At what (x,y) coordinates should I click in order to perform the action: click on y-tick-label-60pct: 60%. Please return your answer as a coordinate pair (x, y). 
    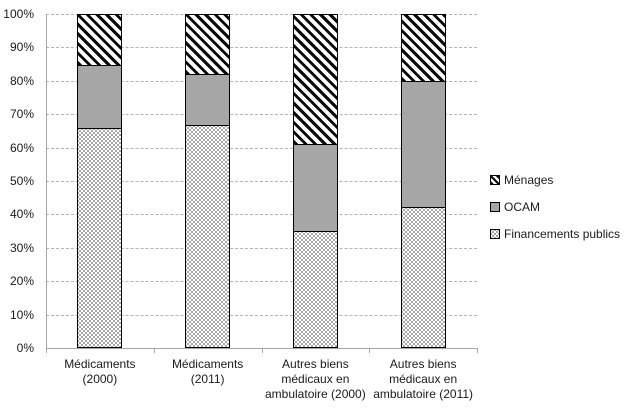
    Looking at the image, I should click on (21, 147).